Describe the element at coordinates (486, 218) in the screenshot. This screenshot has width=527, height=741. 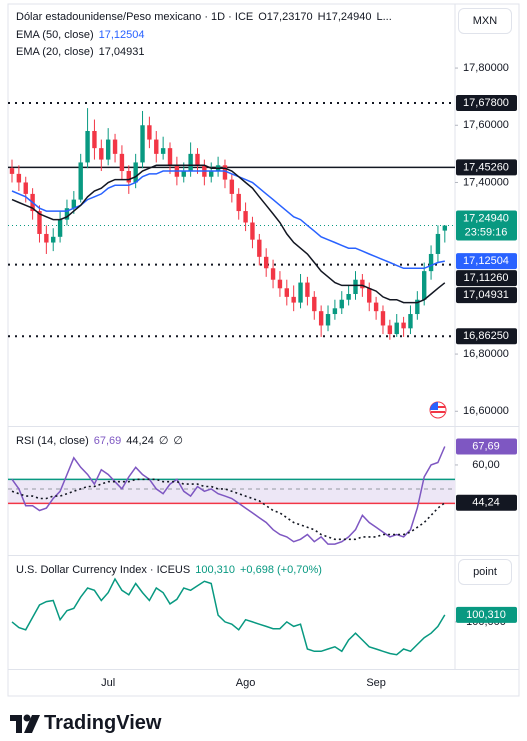
I see `price-badge-label: 17,24940` at that location.